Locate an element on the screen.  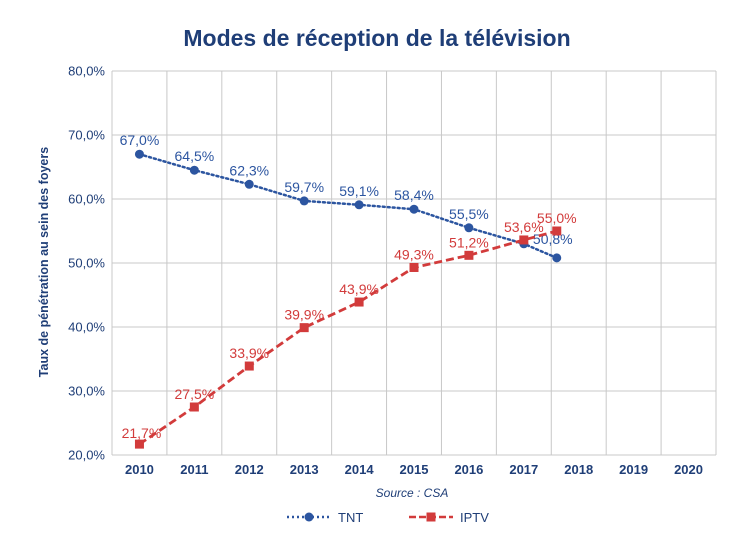
y-tick-label: 40,0% is located at coordinates (86, 327).